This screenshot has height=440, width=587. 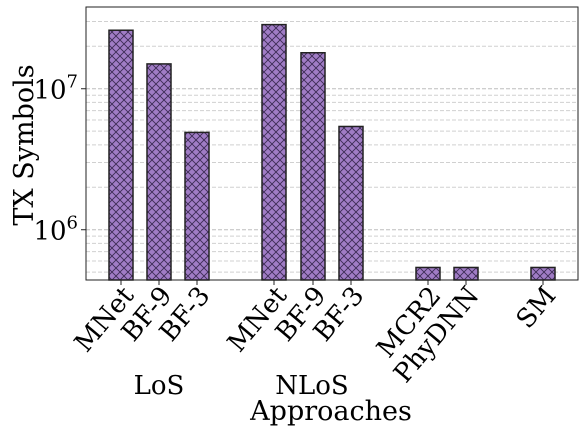 I want to click on group-labels: LoS NLoS, so click(x=241, y=386).